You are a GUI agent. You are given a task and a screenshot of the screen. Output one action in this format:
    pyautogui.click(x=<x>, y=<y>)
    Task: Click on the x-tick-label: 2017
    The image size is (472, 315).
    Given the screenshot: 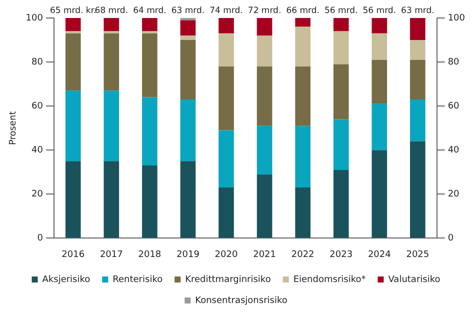 What is the action you would take?
    pyautogui.click(x=111, y=255)
    